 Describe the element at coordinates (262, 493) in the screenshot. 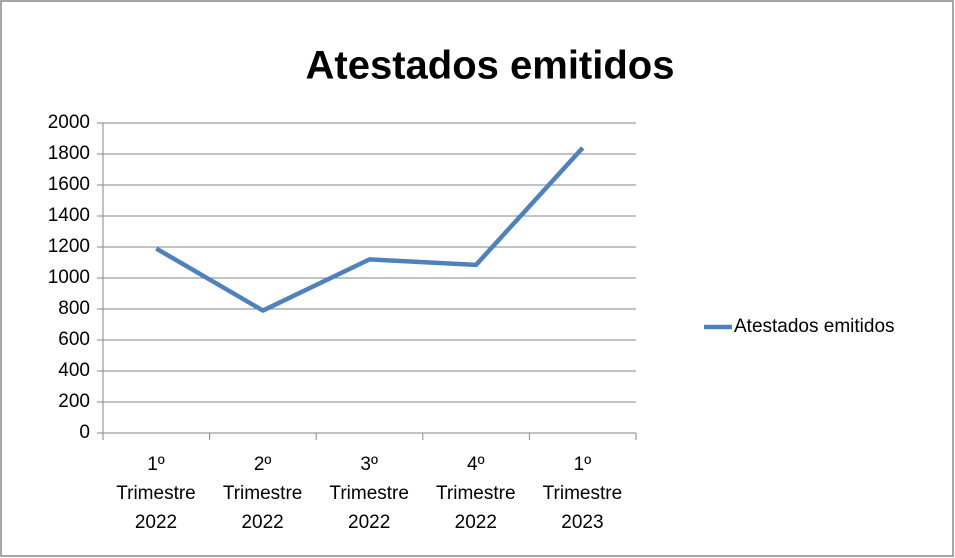

I see `x-tick-label: 2º Trimestre 2022` at that location.